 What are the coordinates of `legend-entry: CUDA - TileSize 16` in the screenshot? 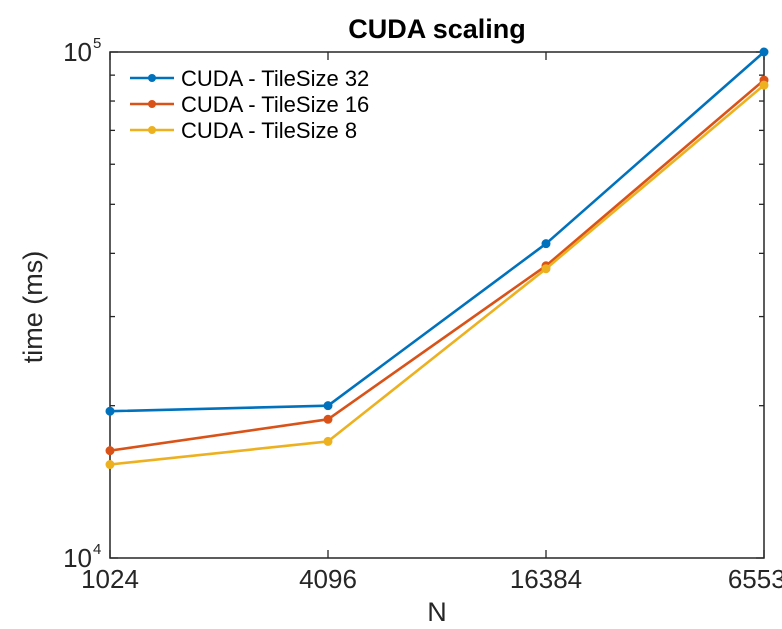 It's located at (249, 104).